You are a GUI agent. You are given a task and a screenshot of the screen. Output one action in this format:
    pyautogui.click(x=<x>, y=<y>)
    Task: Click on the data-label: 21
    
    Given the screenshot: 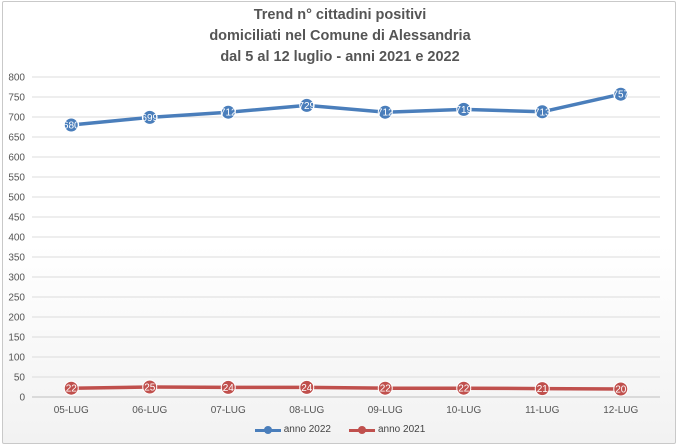 What is the action you would take?
    pyautogui.click(x=543, y=389)
    